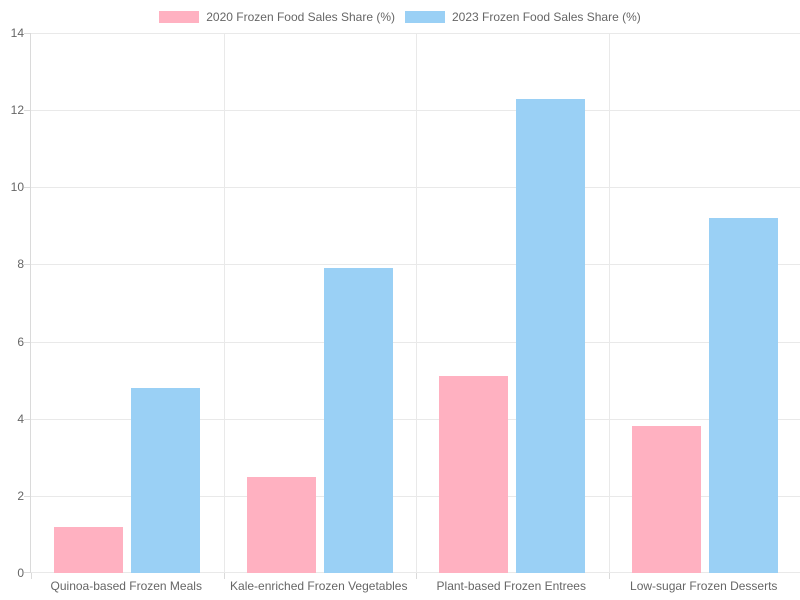 This screenshot has width=800, height=600. What do you see at coordinates (511, 586) in the screenshot?
I see `x-axis-category-label: Plant-based Frozen Entrees` at bounding box center [511, 586].